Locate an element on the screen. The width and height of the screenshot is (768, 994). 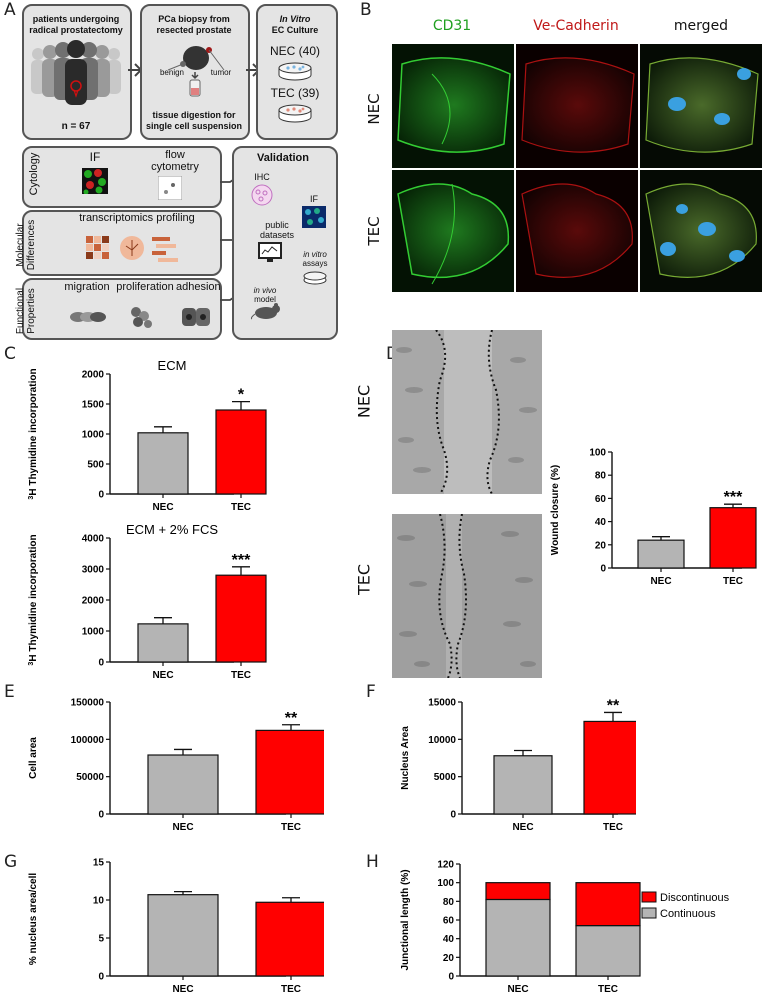
chart-e: 0 50000 100000 150000 Cell area NEC ** TEC is located at coordinates (176, 765).